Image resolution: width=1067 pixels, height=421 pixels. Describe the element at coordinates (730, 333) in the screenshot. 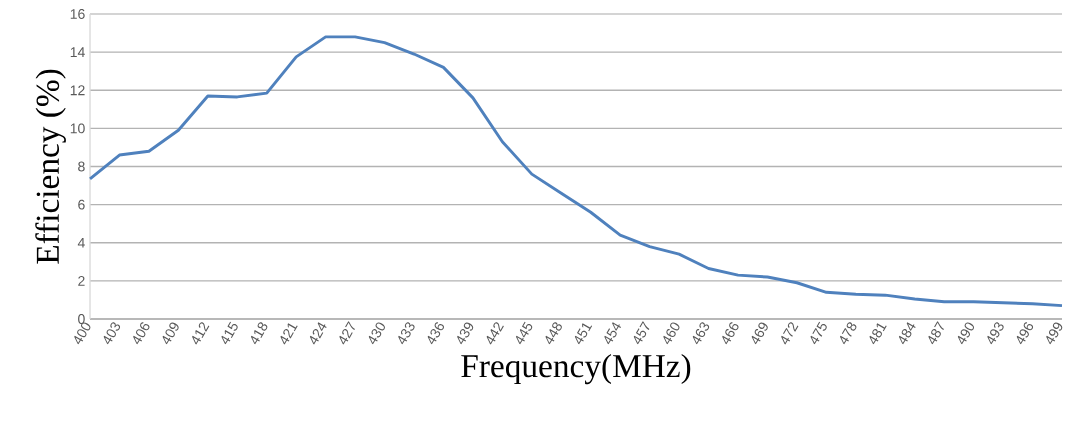

I see `x-tick-label: 466` at that location.